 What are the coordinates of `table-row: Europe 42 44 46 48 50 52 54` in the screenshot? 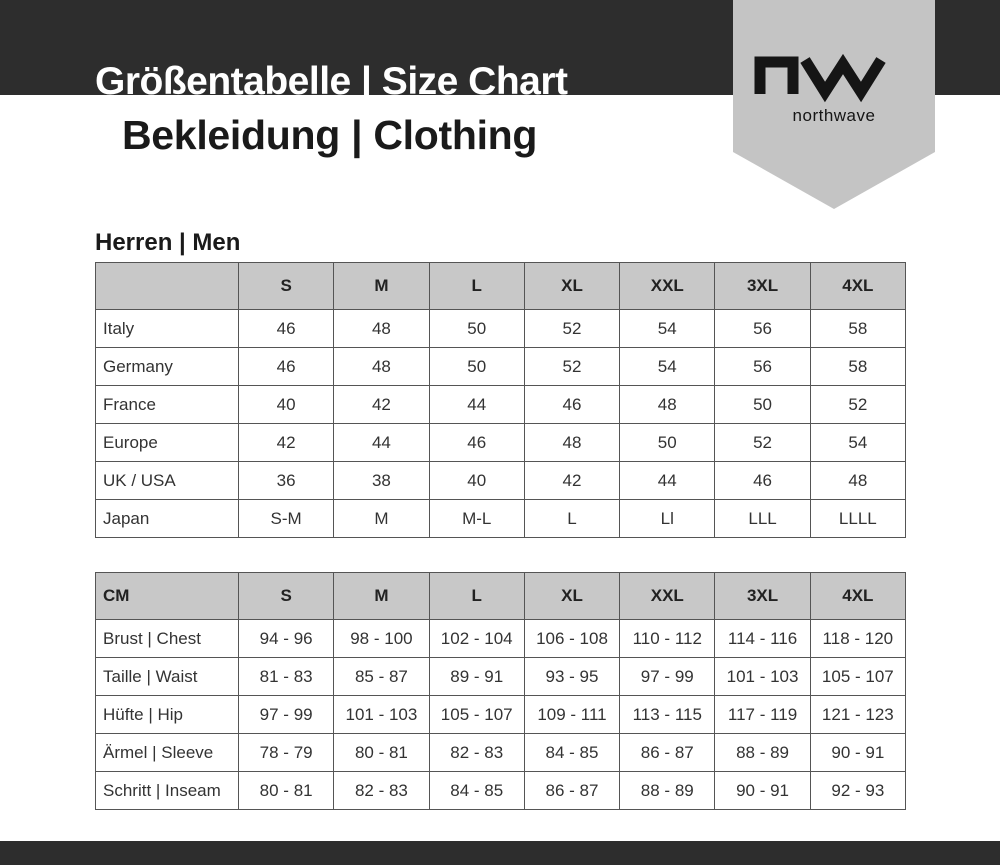 It's located at (501, 442).